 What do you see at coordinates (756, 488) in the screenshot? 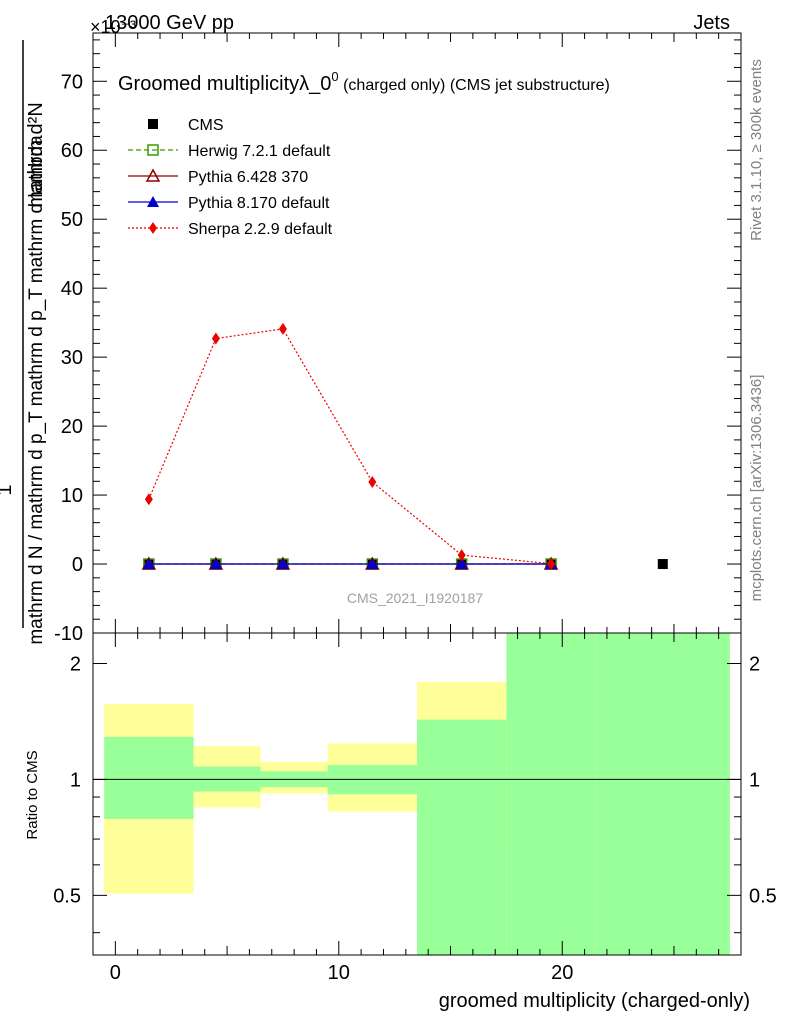
I see `mcplots-label: mcplots.cern.ch [arXiv:1306.3436]` at bounding box center [756, 488].